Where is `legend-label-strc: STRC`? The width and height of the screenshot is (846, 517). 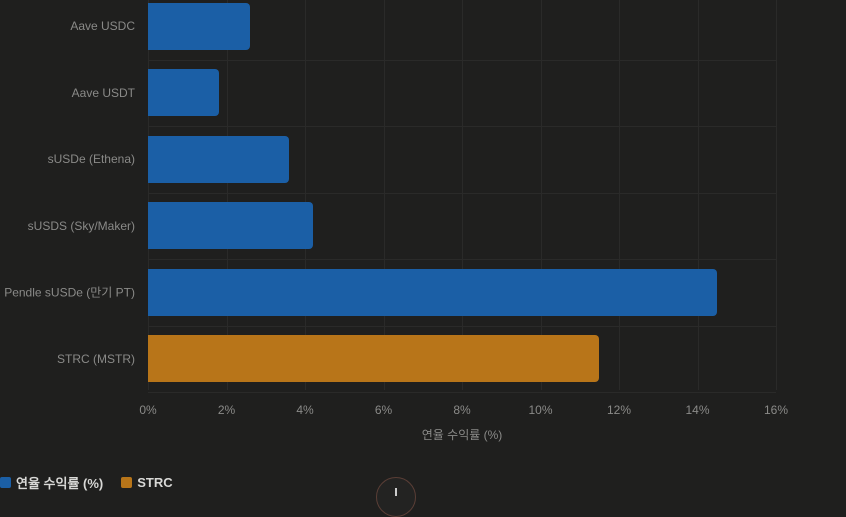 legend-label-strc: STRC is located at coordinates (155, 482).